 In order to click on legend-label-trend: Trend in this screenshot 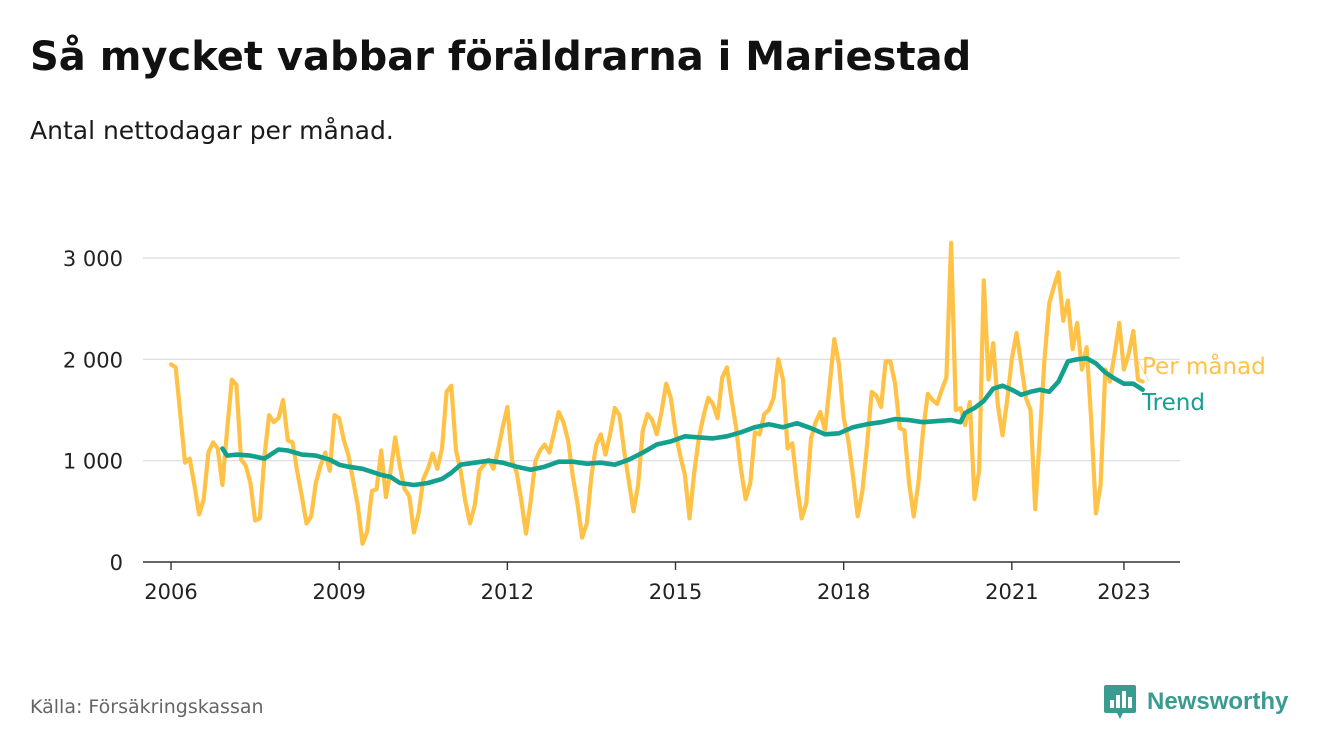, I will do `click(1173, 403)`.